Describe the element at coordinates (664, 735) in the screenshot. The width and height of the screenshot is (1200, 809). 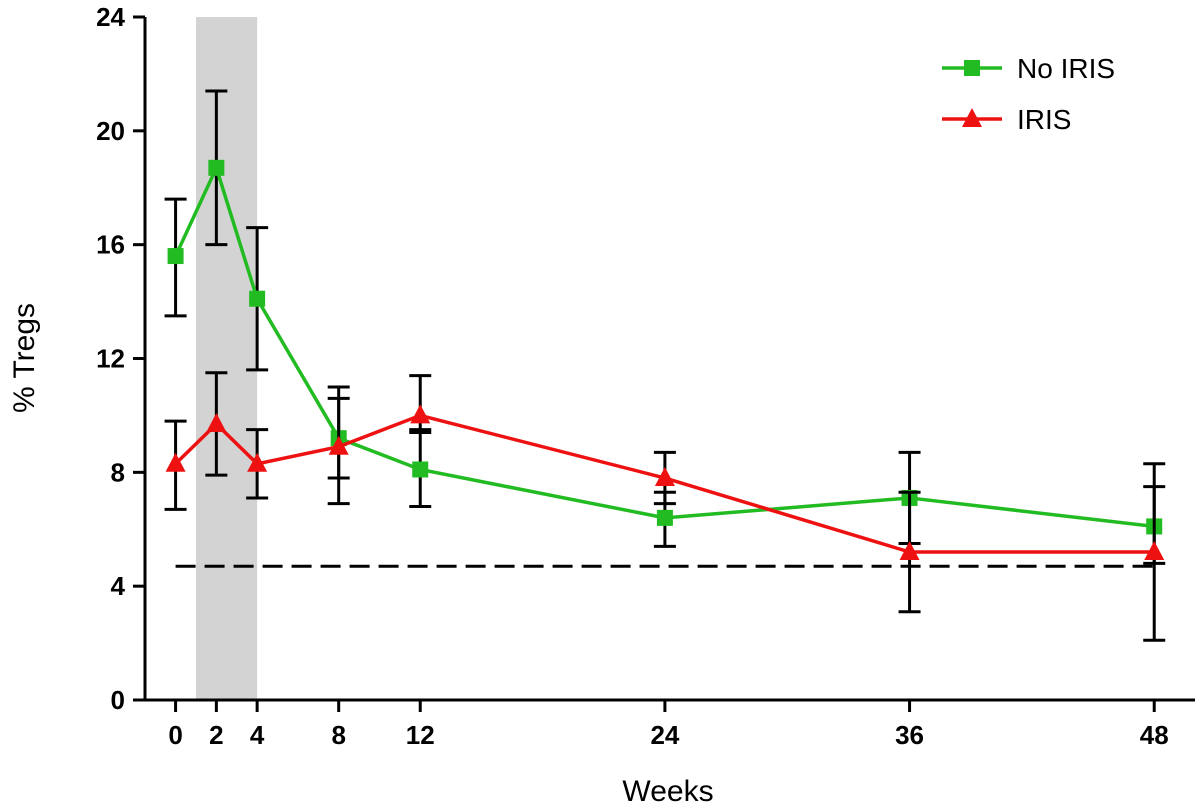
I see `x-tick-label: 24` at that location.